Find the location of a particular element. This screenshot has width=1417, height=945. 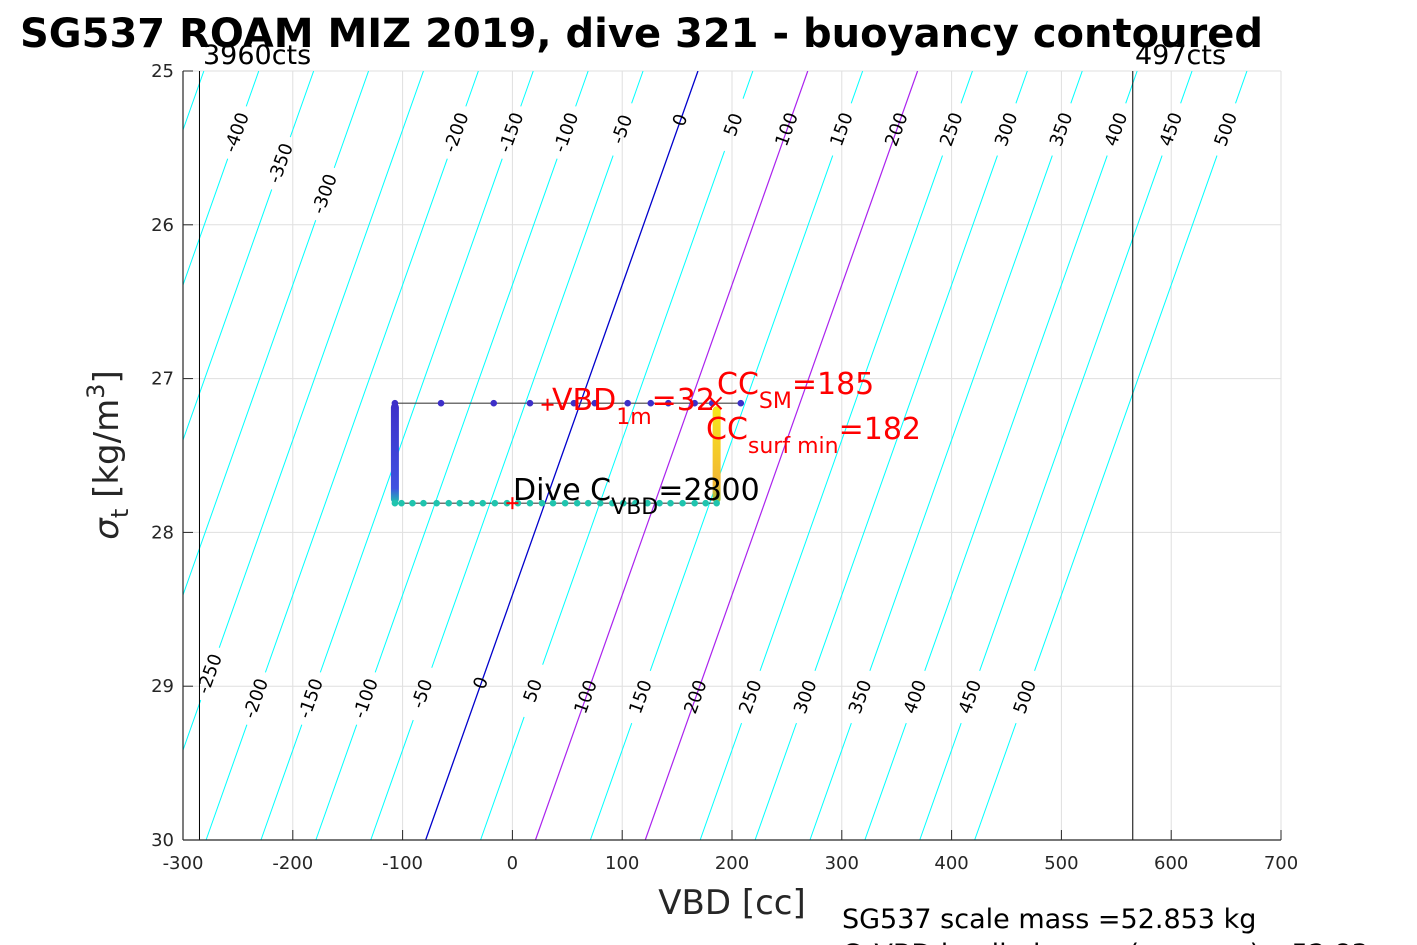

ccsm-main: CC is located at coordinates (738, 384).